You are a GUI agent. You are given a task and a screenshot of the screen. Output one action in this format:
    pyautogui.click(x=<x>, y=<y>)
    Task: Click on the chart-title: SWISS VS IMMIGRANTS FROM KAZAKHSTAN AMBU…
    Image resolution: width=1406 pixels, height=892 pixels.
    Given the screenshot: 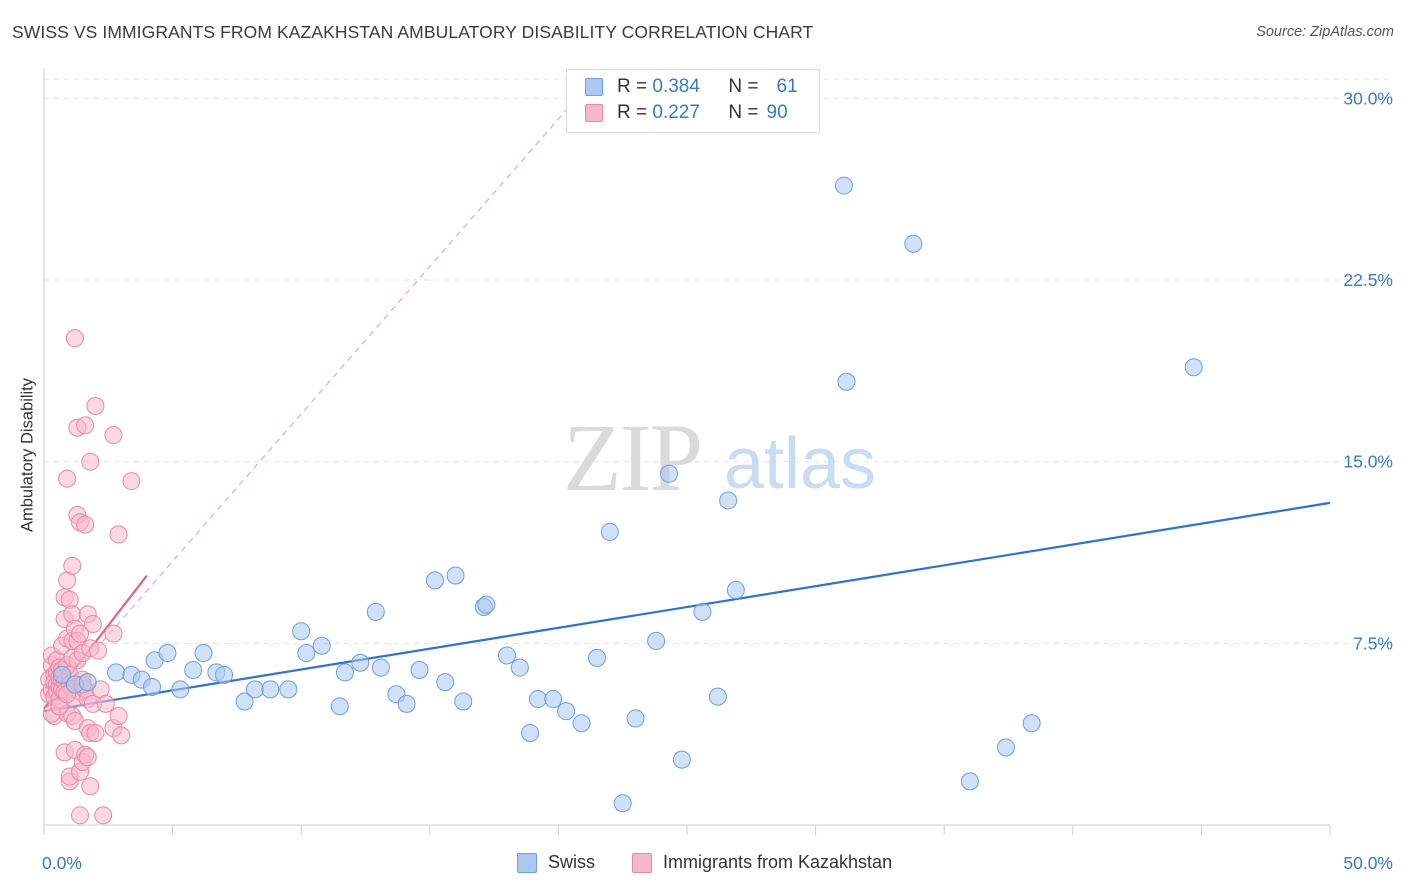 What is the action you would take?
    pyautogui.click(x=413, y=32)
    